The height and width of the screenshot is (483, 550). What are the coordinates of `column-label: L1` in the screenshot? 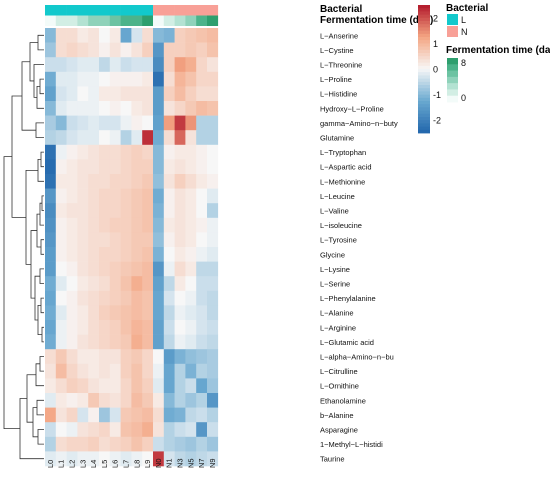 It's located at (61, 464).